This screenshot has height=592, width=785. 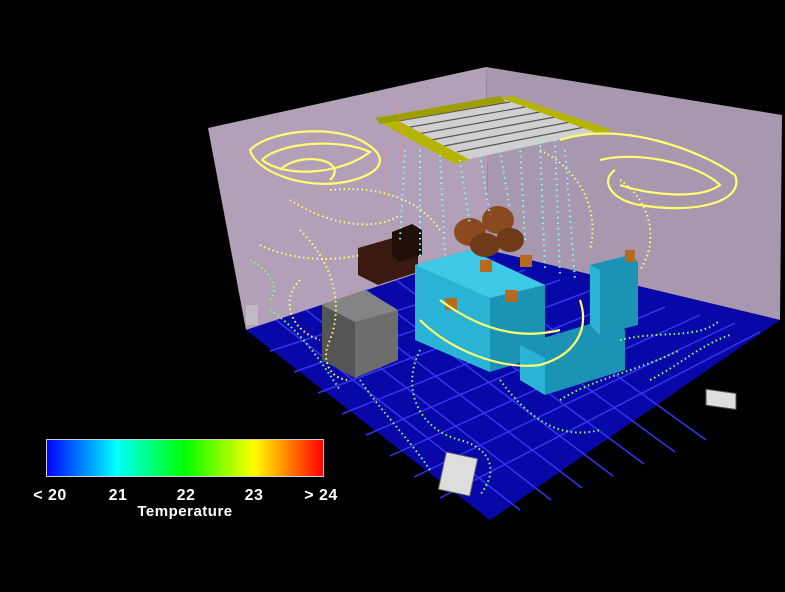 What do you see at coordinates (721, 399) in the screenshot?
I see `wall-vent-right` at bounding box center [721, 399].